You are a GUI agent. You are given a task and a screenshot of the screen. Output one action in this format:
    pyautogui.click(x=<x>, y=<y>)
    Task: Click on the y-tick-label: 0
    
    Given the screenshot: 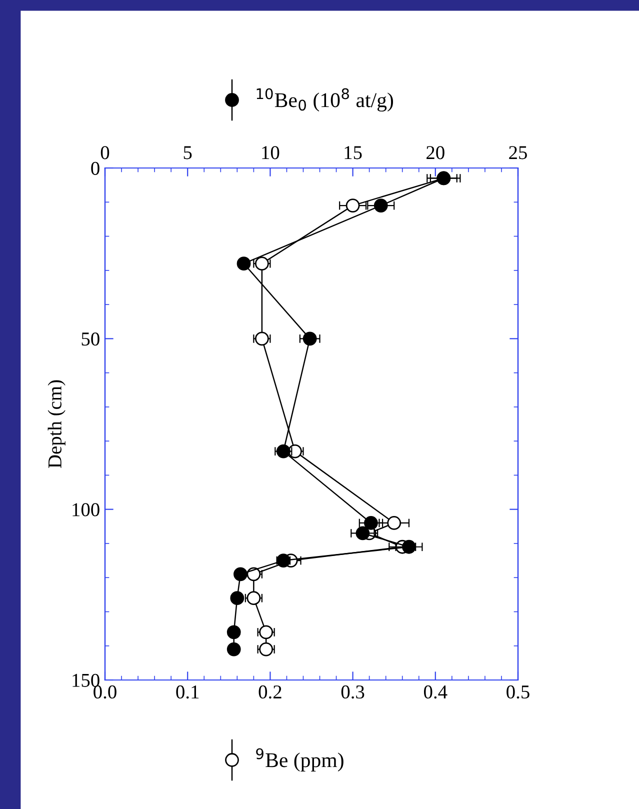 What is the action you would take?
    pyautogui.click(x=95, y=168)
    